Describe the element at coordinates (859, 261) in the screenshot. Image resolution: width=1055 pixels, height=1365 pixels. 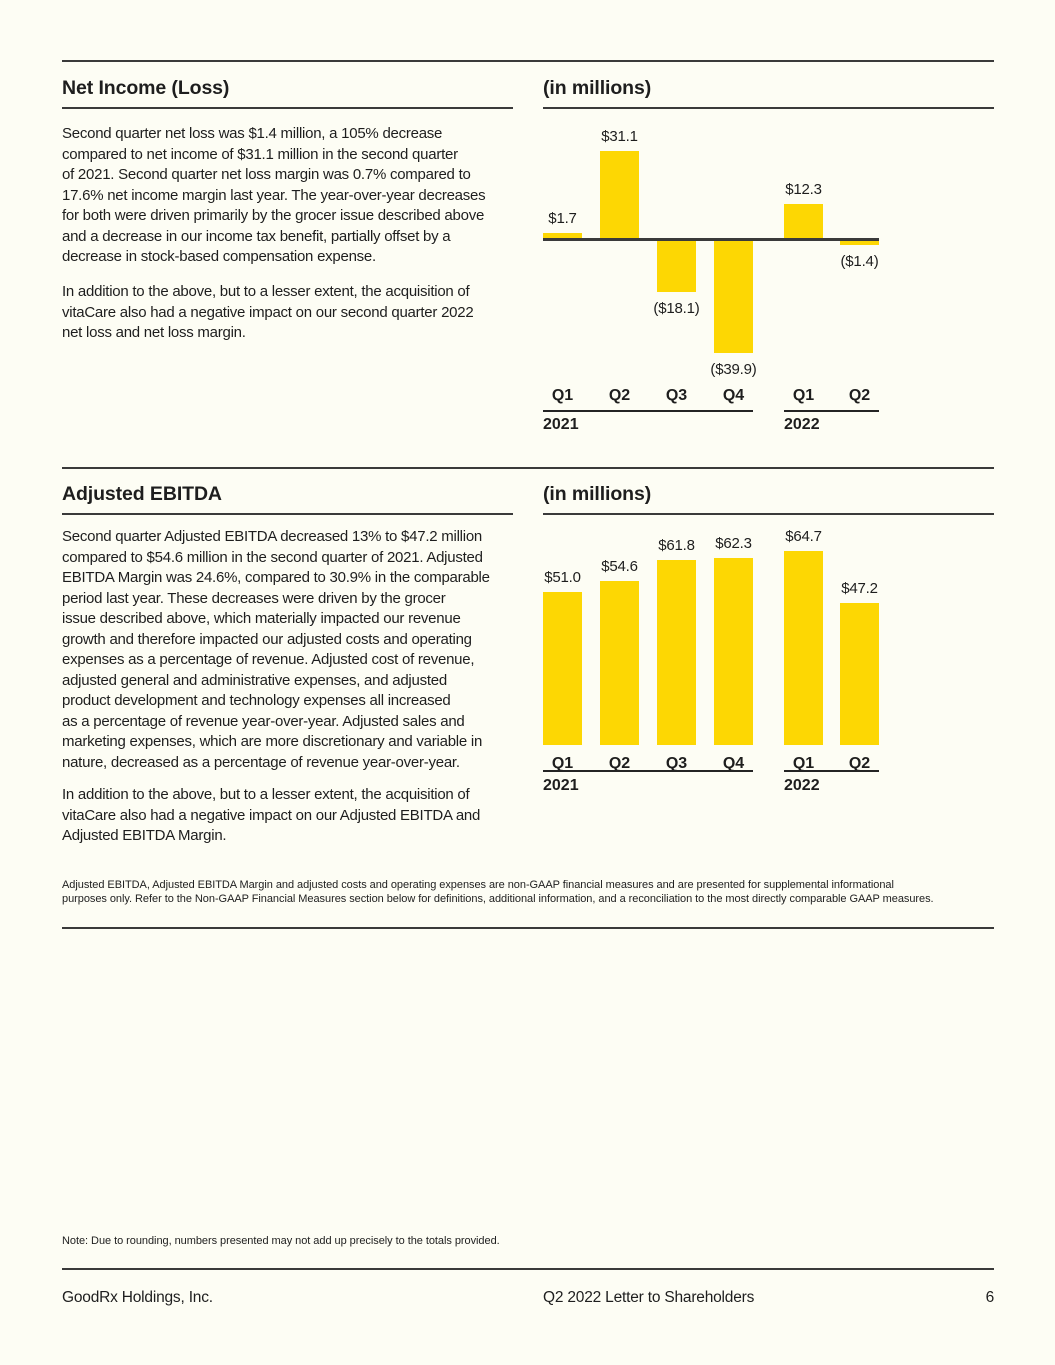
I see `bar-value-label: ($1.4)` at that location.